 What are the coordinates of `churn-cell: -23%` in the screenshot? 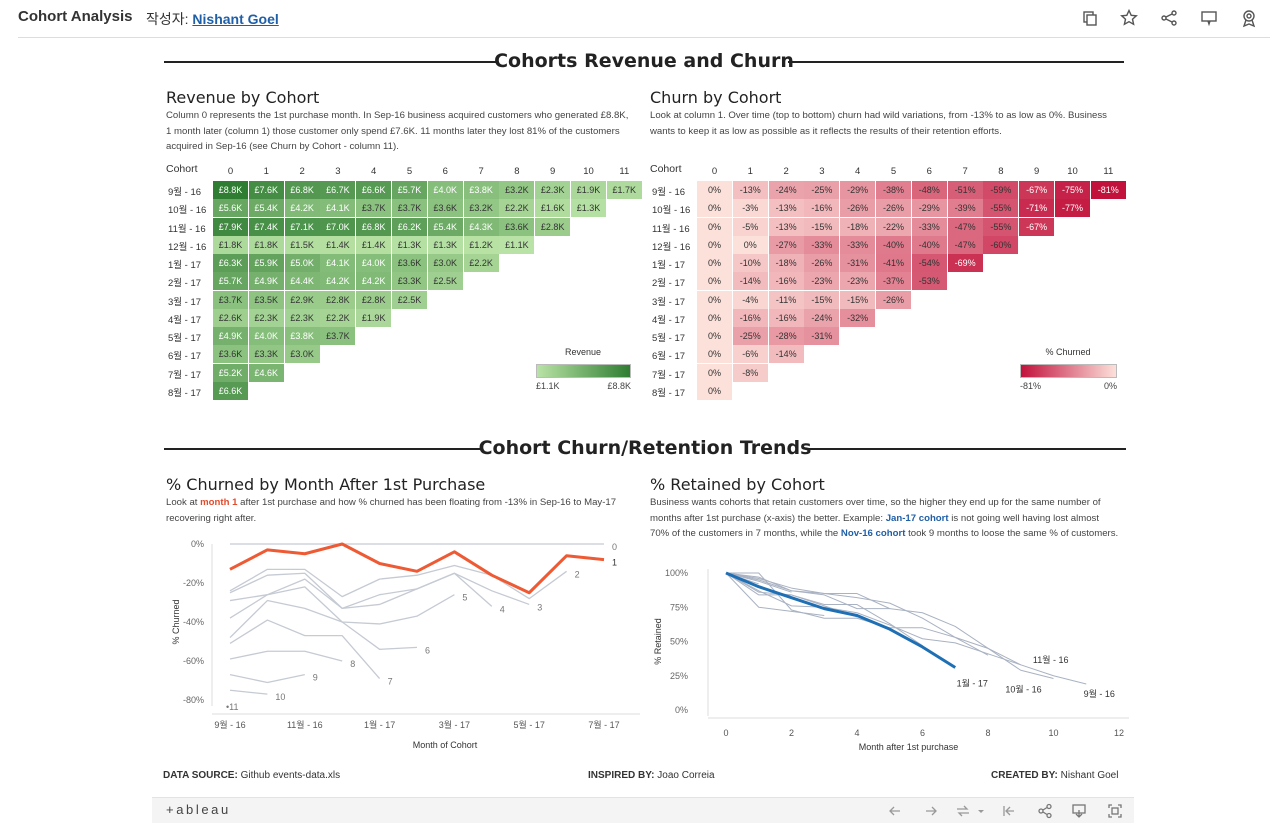 It's located at (822, 281).